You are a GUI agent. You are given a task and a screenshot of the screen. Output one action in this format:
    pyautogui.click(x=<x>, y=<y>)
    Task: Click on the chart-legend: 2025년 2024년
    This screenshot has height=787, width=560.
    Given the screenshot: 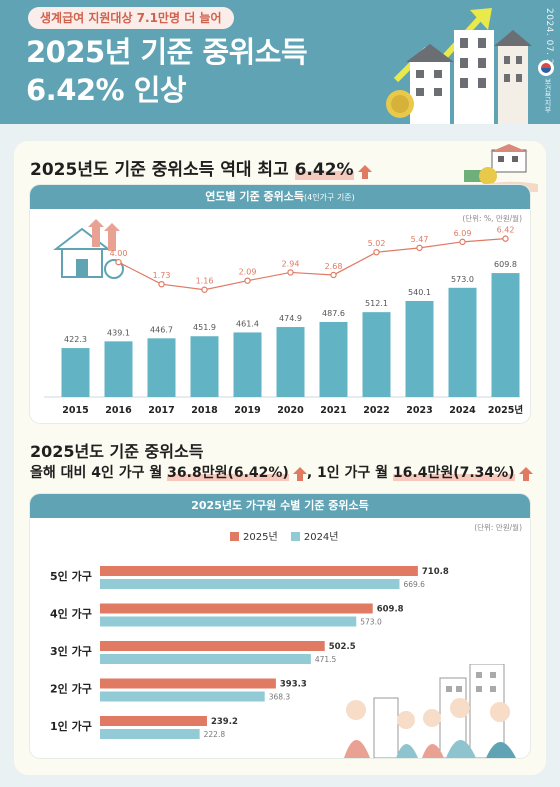 What is the action you would take?
    pyautogui.click(x=284, y=535)
    